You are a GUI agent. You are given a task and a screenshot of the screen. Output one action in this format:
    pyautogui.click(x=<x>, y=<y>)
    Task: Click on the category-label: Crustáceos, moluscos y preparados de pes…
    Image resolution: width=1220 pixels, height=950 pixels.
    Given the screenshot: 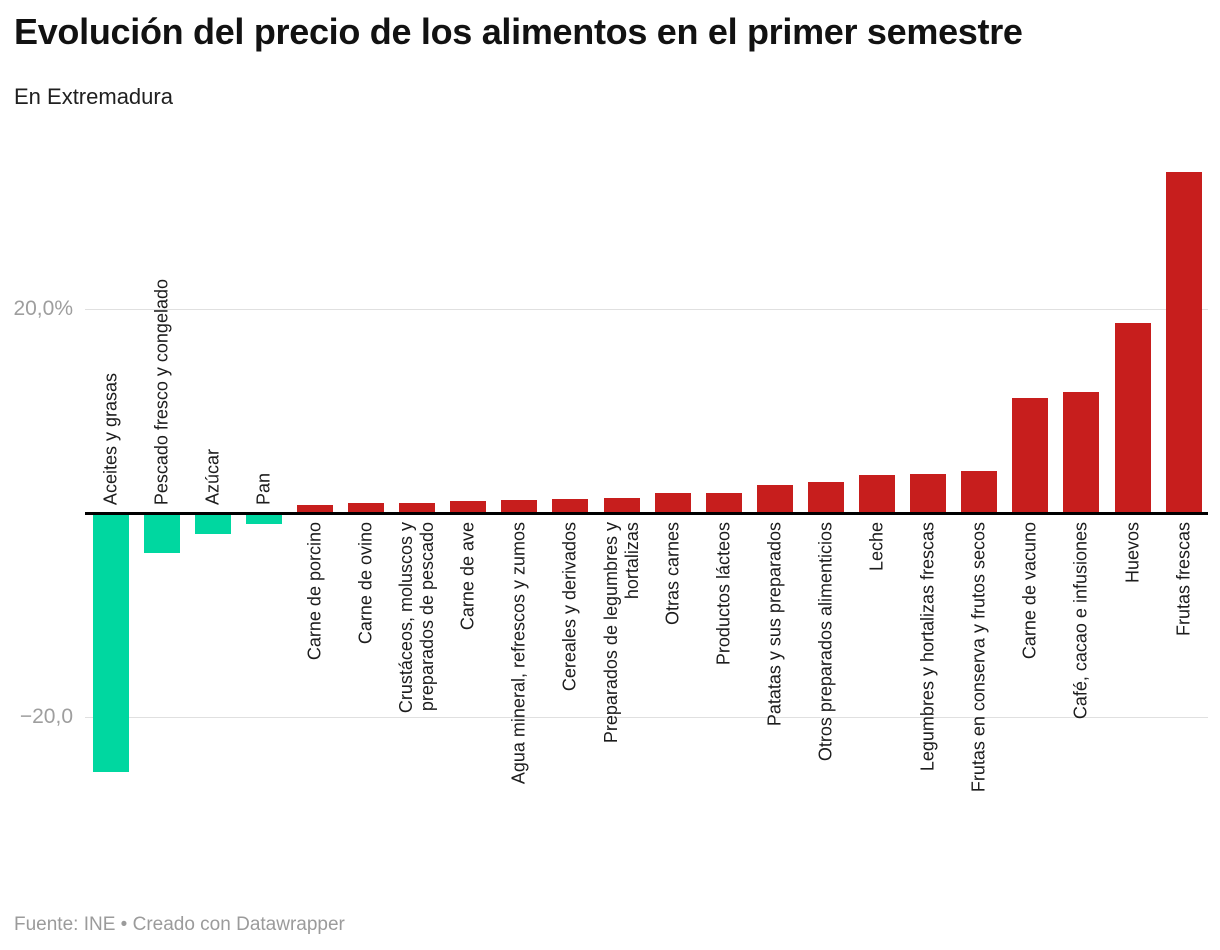 What is the action you would take?
    pyautogui.click(x=417, y=618)
    